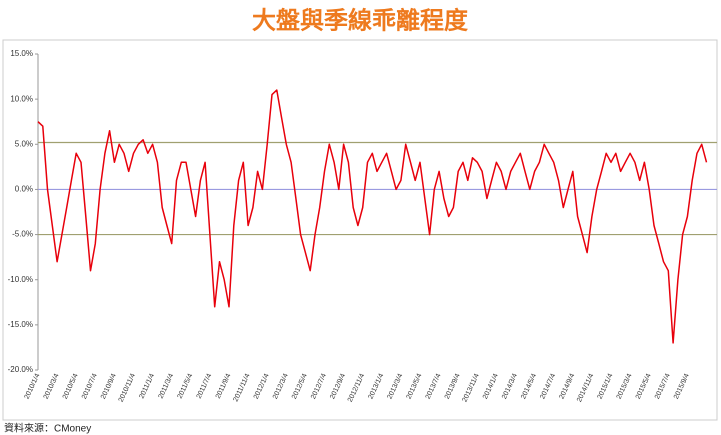  Describe the element at coordinates (21, 98) in the screenshot. I see `y-tick-label: 10.0%` at that location.